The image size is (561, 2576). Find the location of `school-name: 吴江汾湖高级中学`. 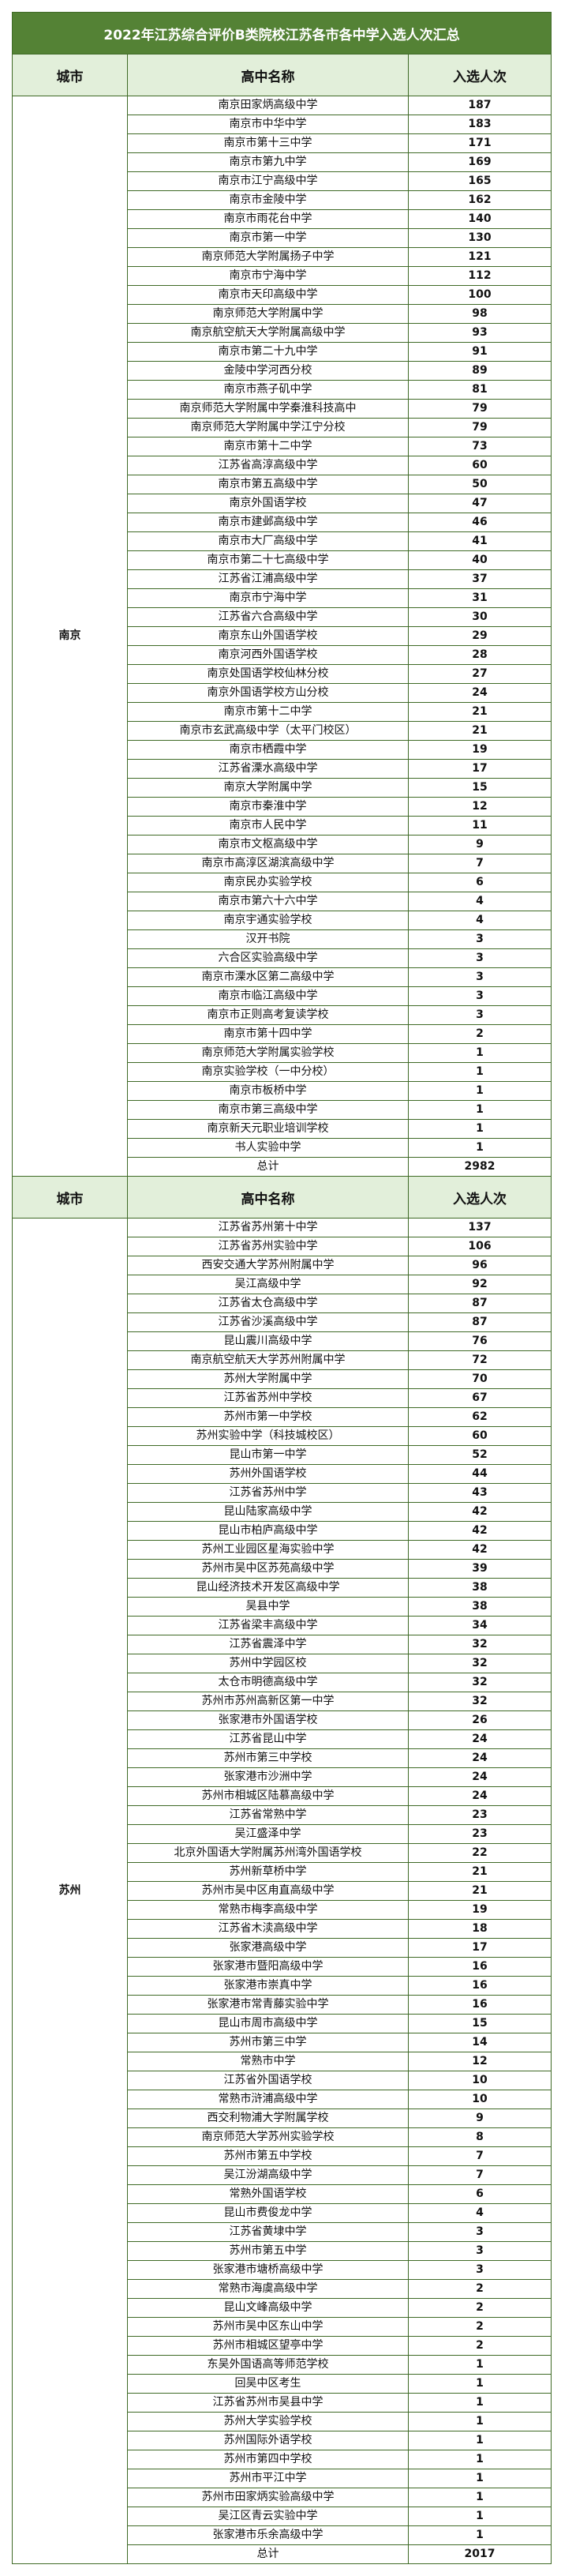

school-name: 吴江汾湖高级中学 is located at coordinates (268, 2175).